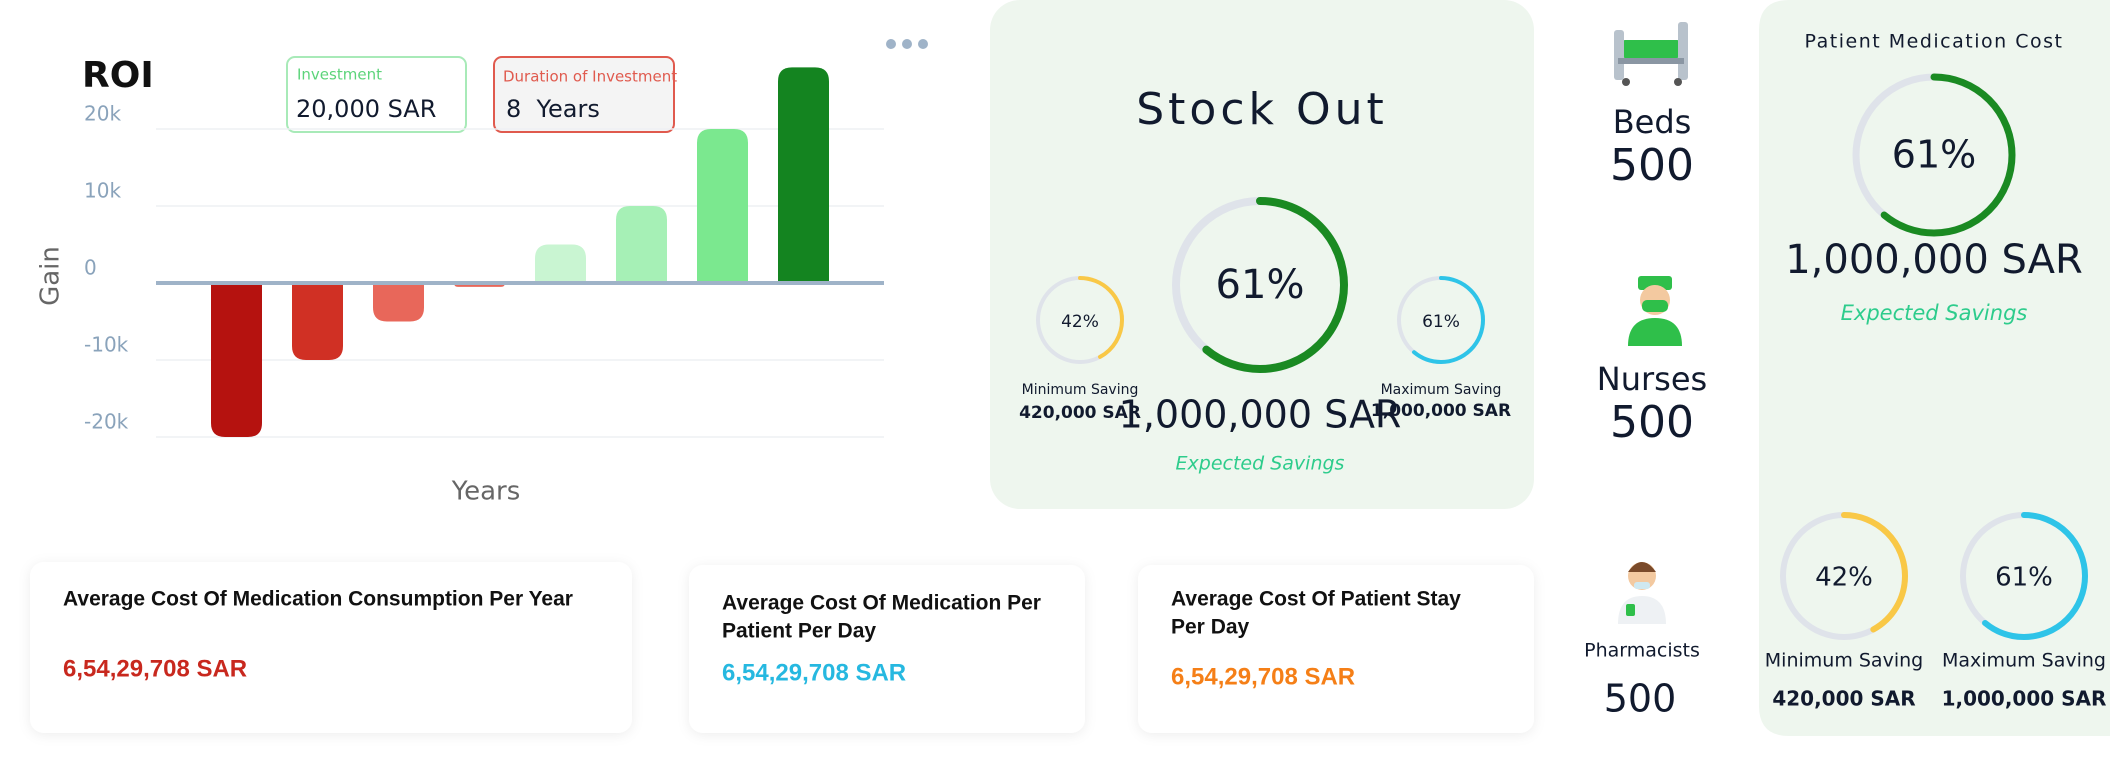  I want to click on bed-icon, so click(1651, 54).